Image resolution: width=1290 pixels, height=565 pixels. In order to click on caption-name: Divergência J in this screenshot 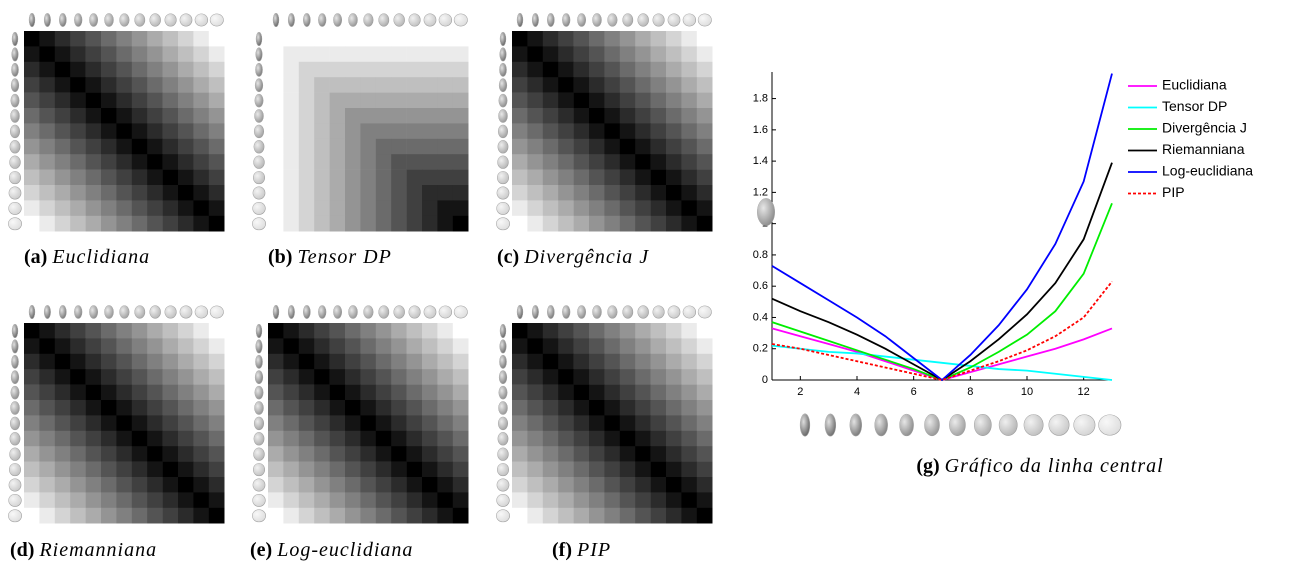, I will do `click(586, 257)`.